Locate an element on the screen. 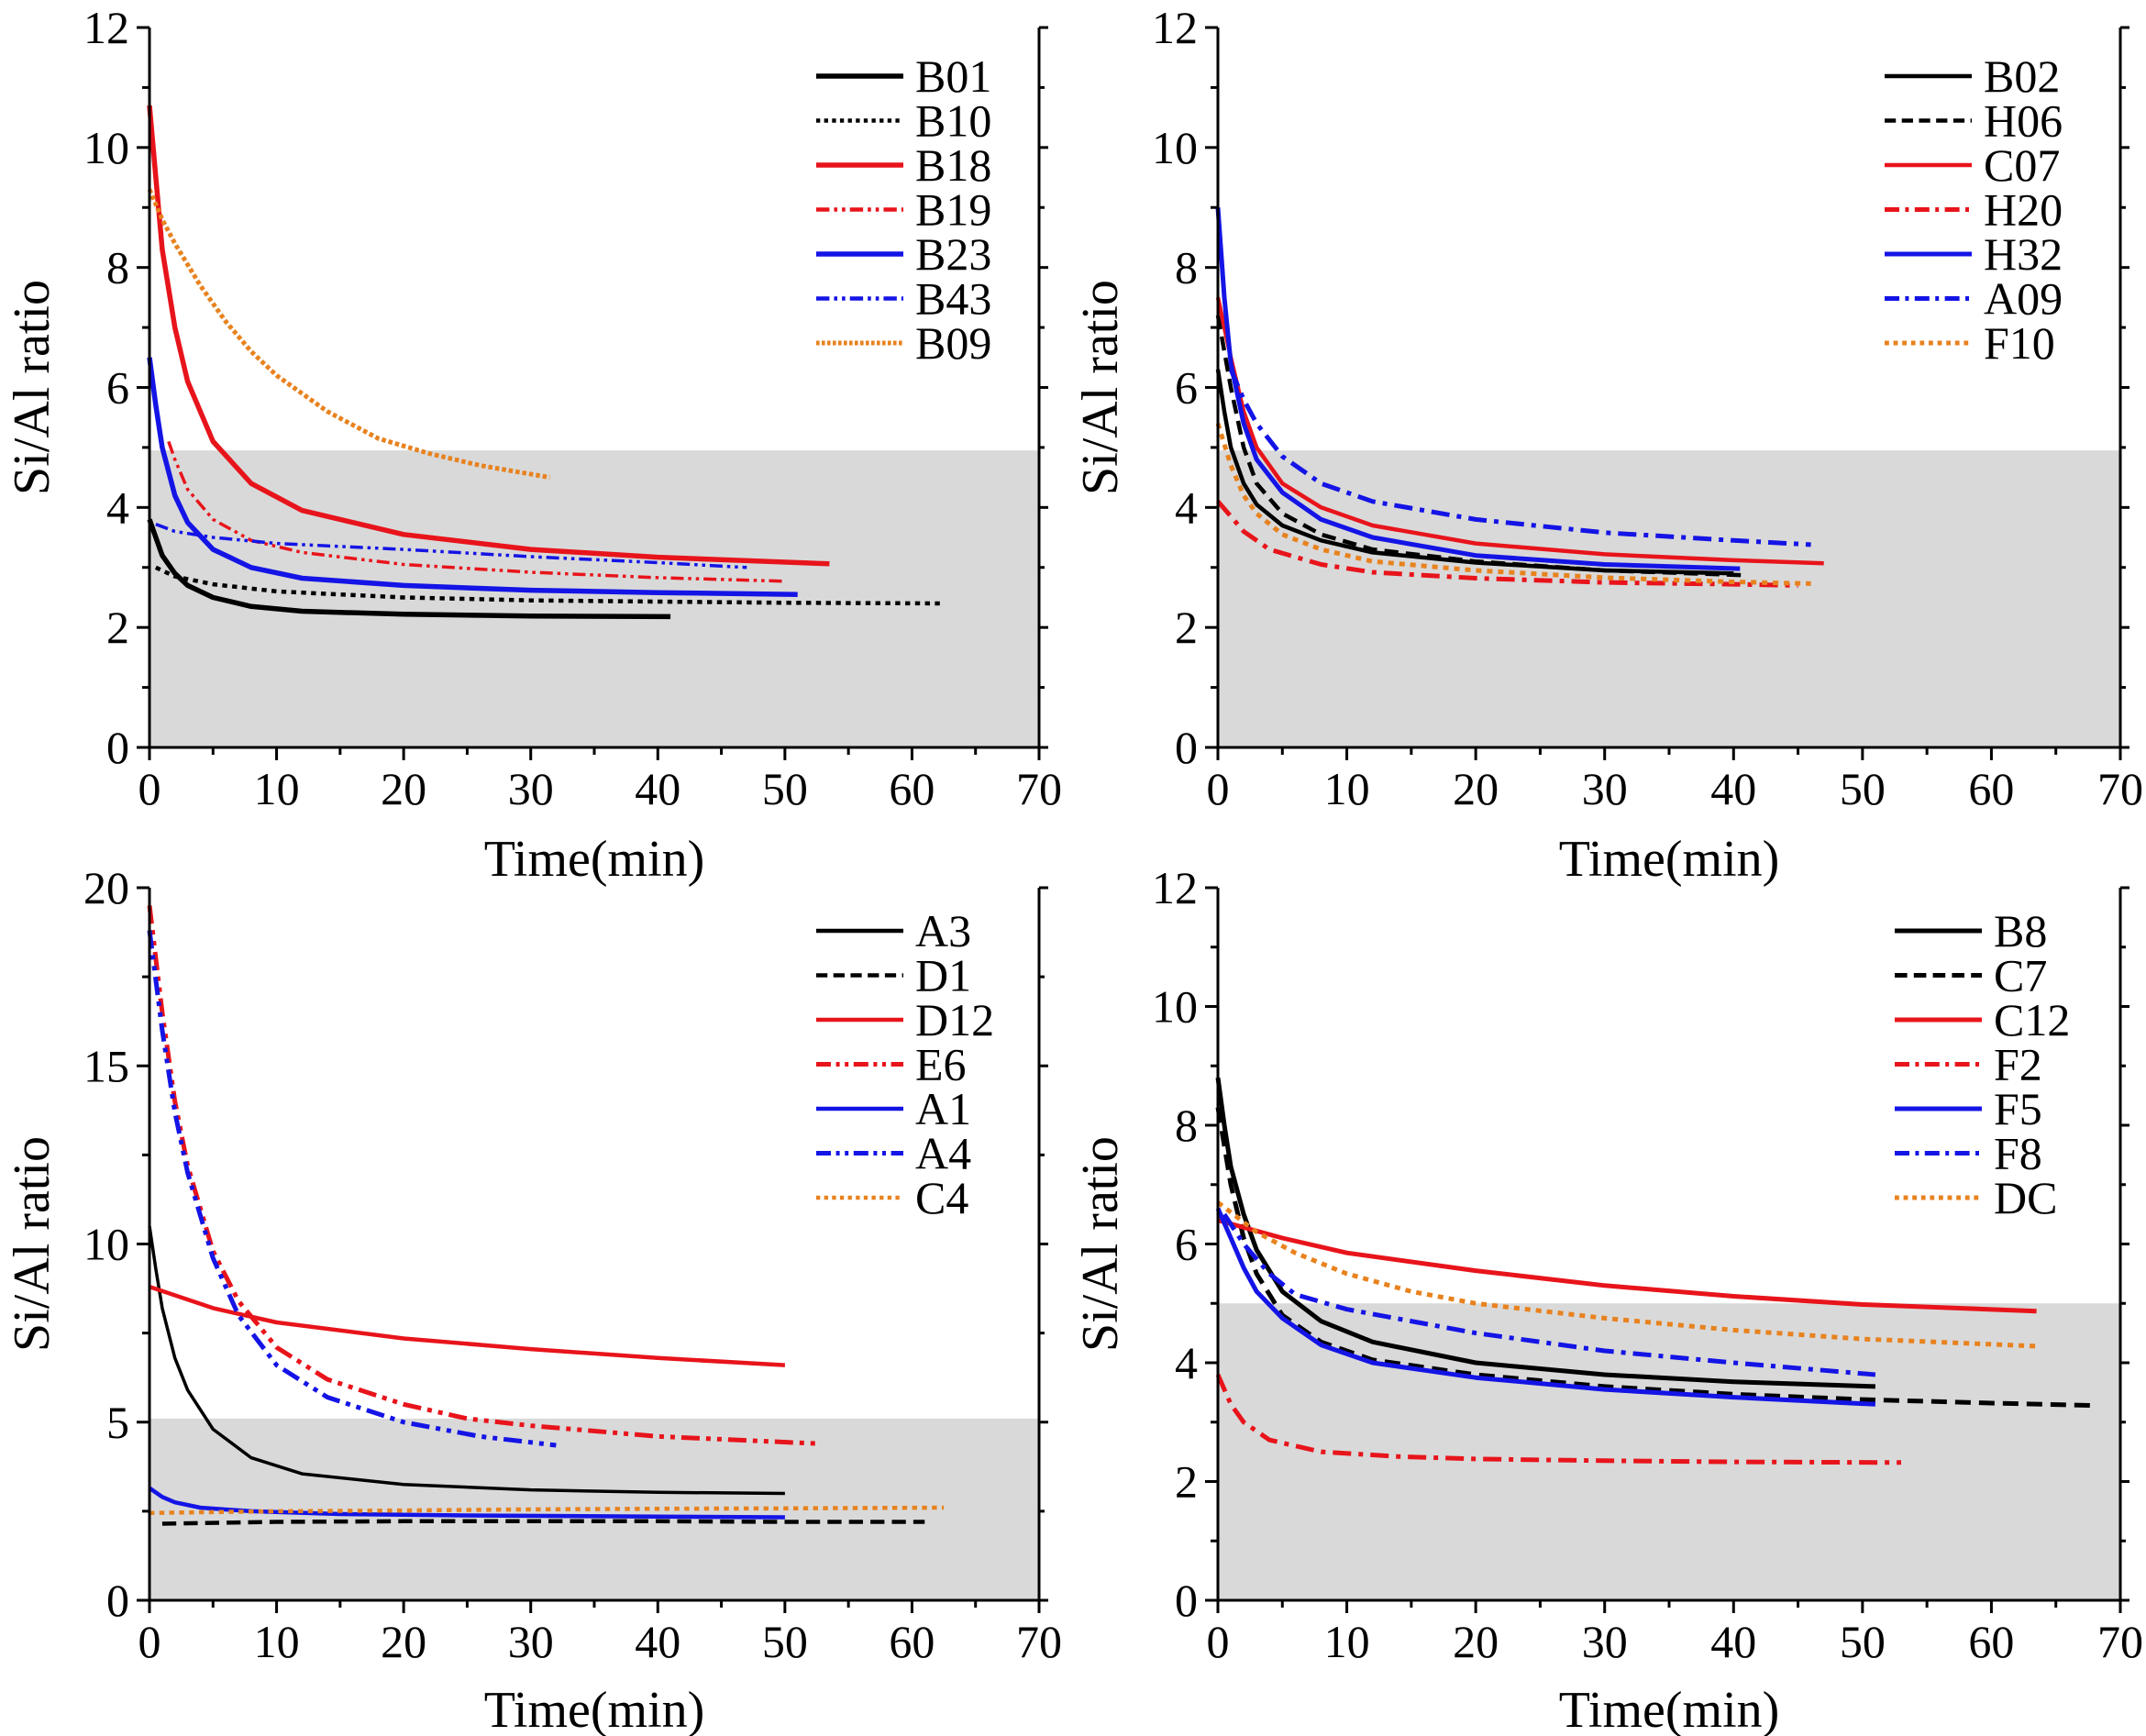 The width and height of the screenshot is (2146, 1736). legend-label-H32: H32 is located at coordinates (2024, 254).